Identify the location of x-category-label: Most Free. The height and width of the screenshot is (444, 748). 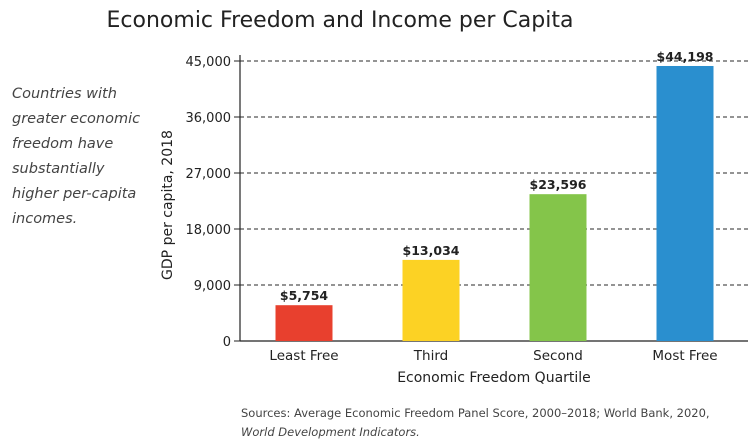
(684, 356).